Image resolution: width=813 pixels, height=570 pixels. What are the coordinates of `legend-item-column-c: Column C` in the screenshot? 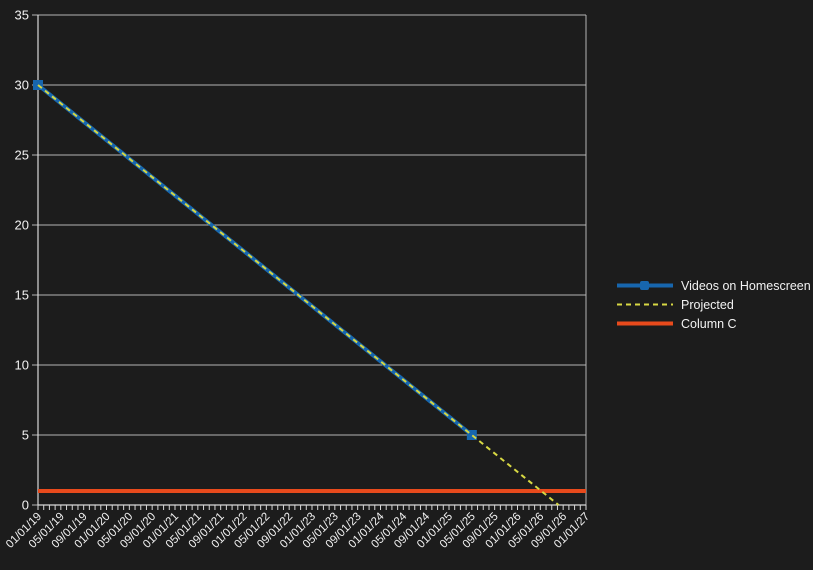 It's located at (713, 323).